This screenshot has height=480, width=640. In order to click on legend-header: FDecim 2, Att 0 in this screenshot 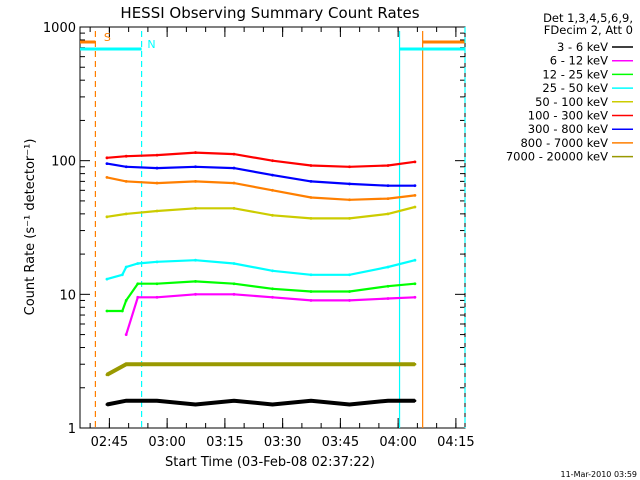, I will do `click(588, 30)`.